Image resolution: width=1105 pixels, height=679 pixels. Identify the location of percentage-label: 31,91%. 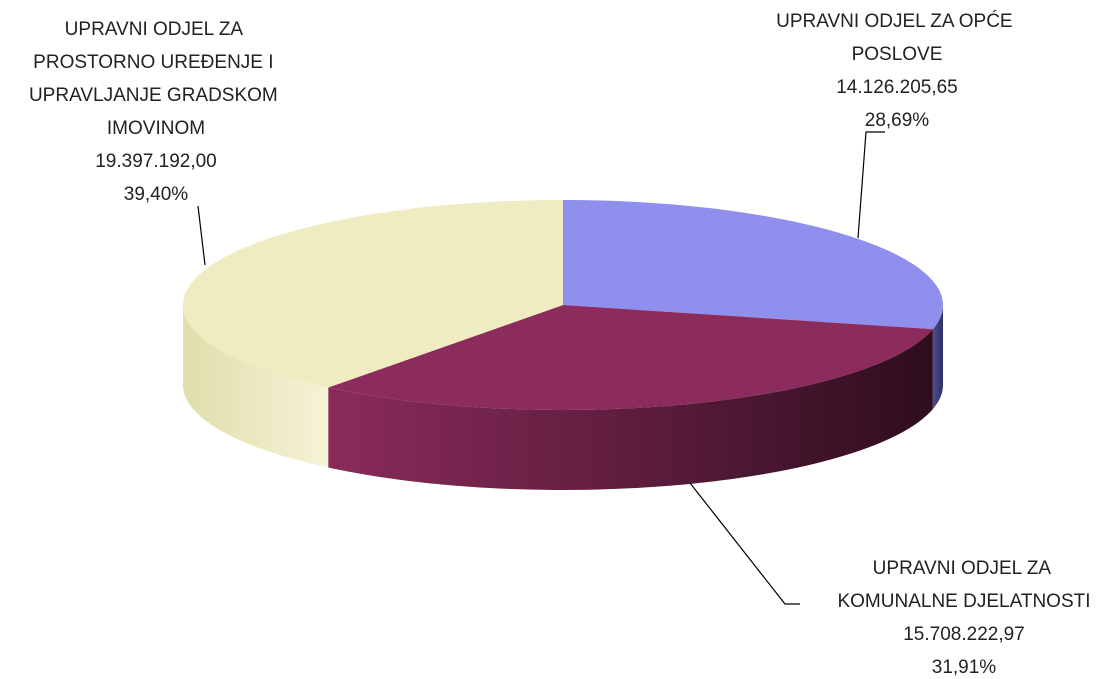
(964, 667).